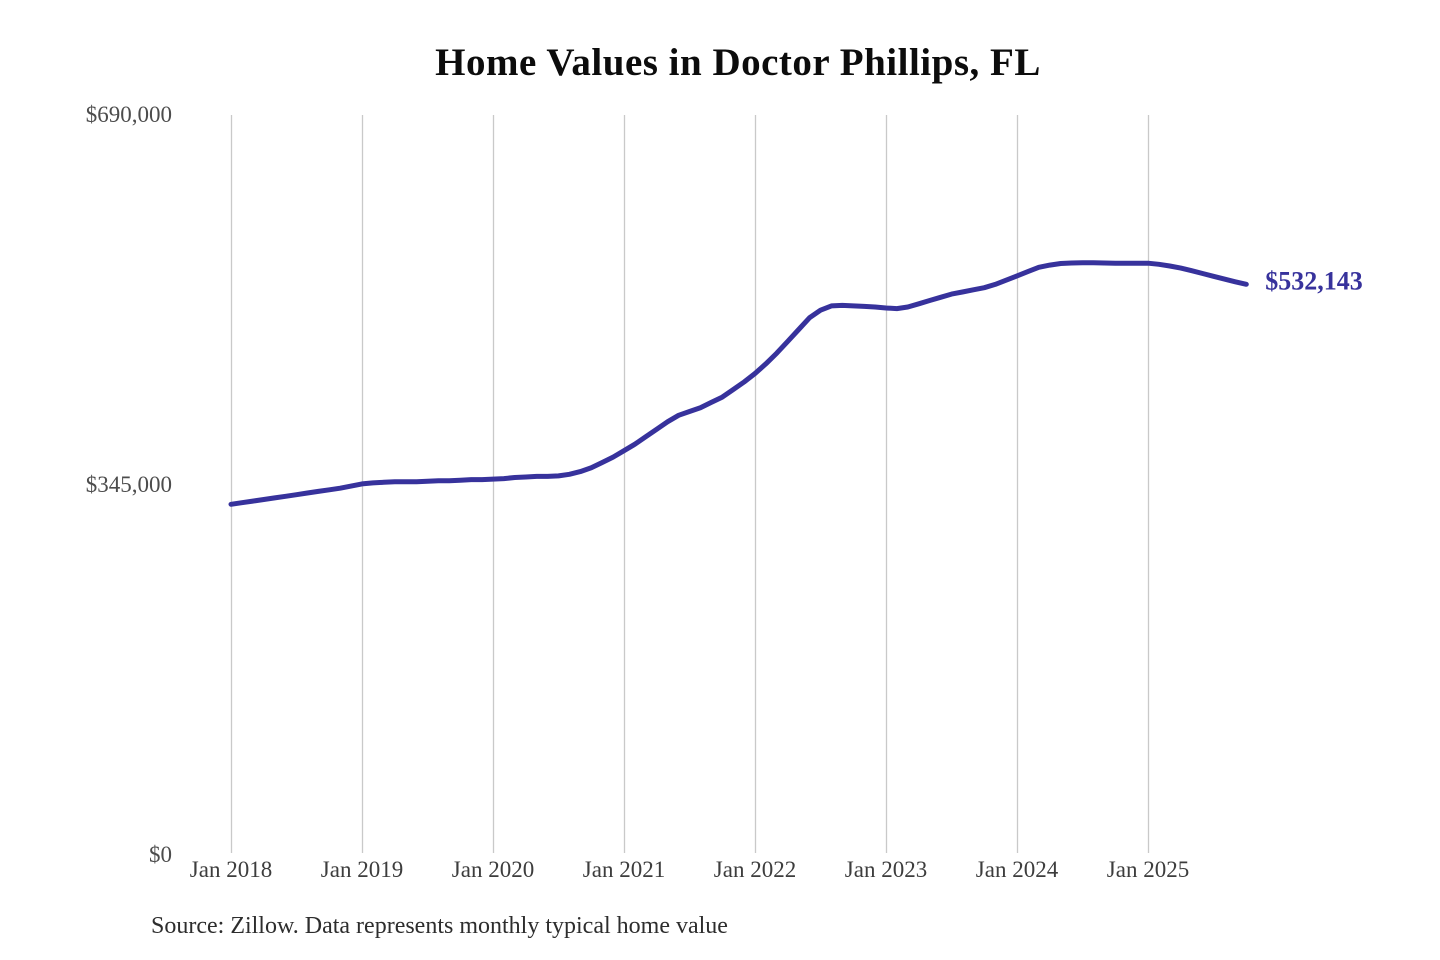  What do you see at coordinates (738, 62) in the screenshot?
I see `chart-title: Home Values in Doctor Phillips, FL` at bounding box center [738, 62].